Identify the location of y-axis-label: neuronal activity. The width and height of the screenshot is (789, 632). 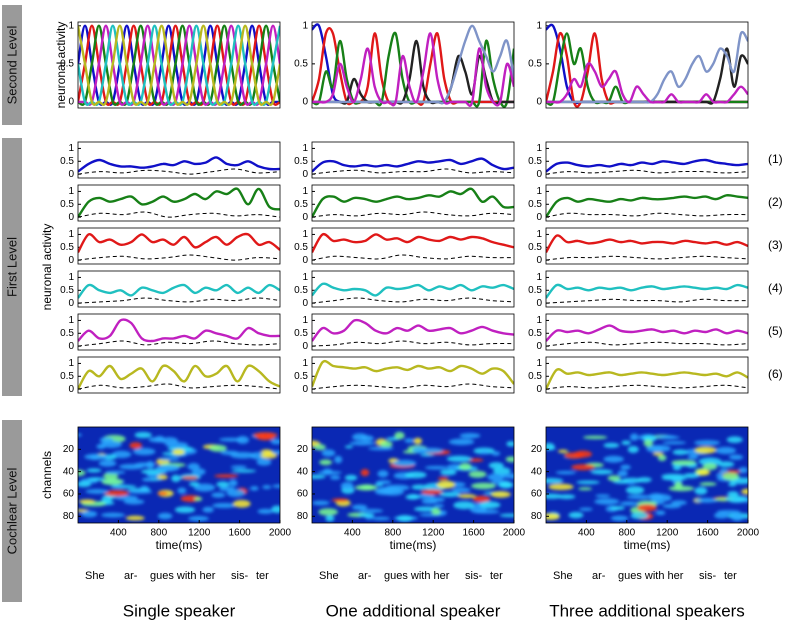
(61, 65).